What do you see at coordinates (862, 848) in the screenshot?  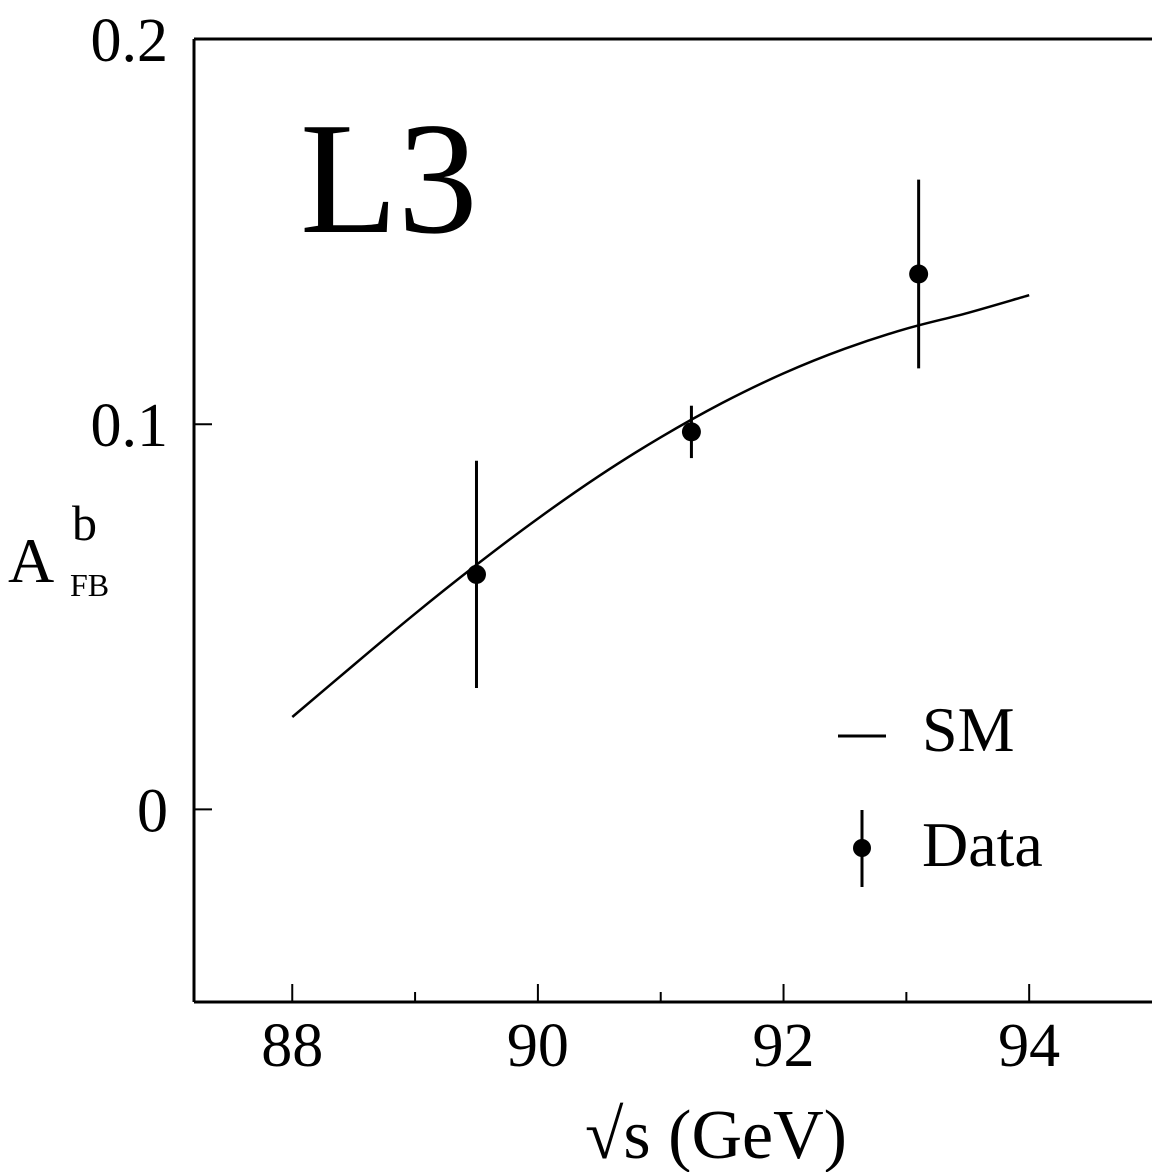 I see `legend-data-marker` at bounding box center [862, 848].